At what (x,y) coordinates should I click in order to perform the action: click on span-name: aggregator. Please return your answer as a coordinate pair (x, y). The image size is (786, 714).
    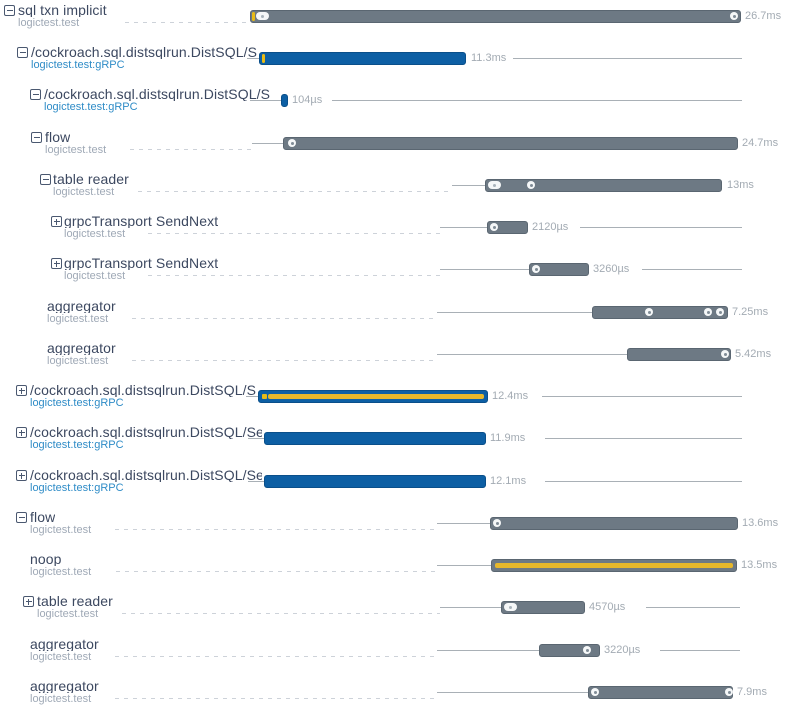
    Looking at the image, I should click on (81, 306).